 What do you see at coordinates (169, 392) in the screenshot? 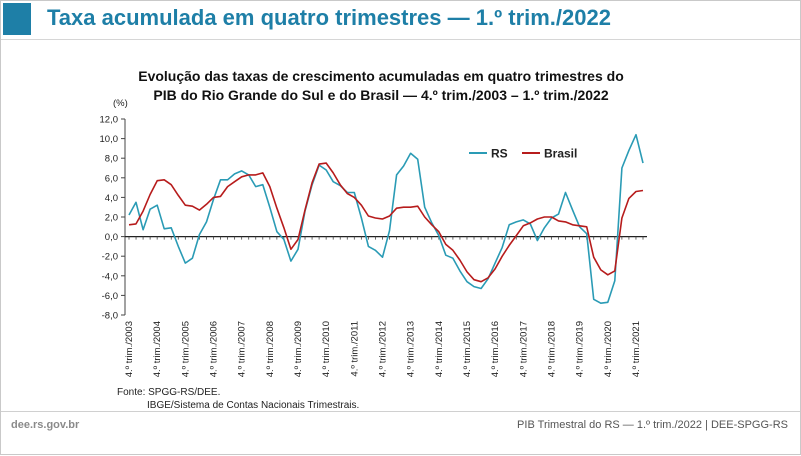
I see `source-line-1: Fonte: SPGG-RS/DEE.` at bounding box center [169, 392].